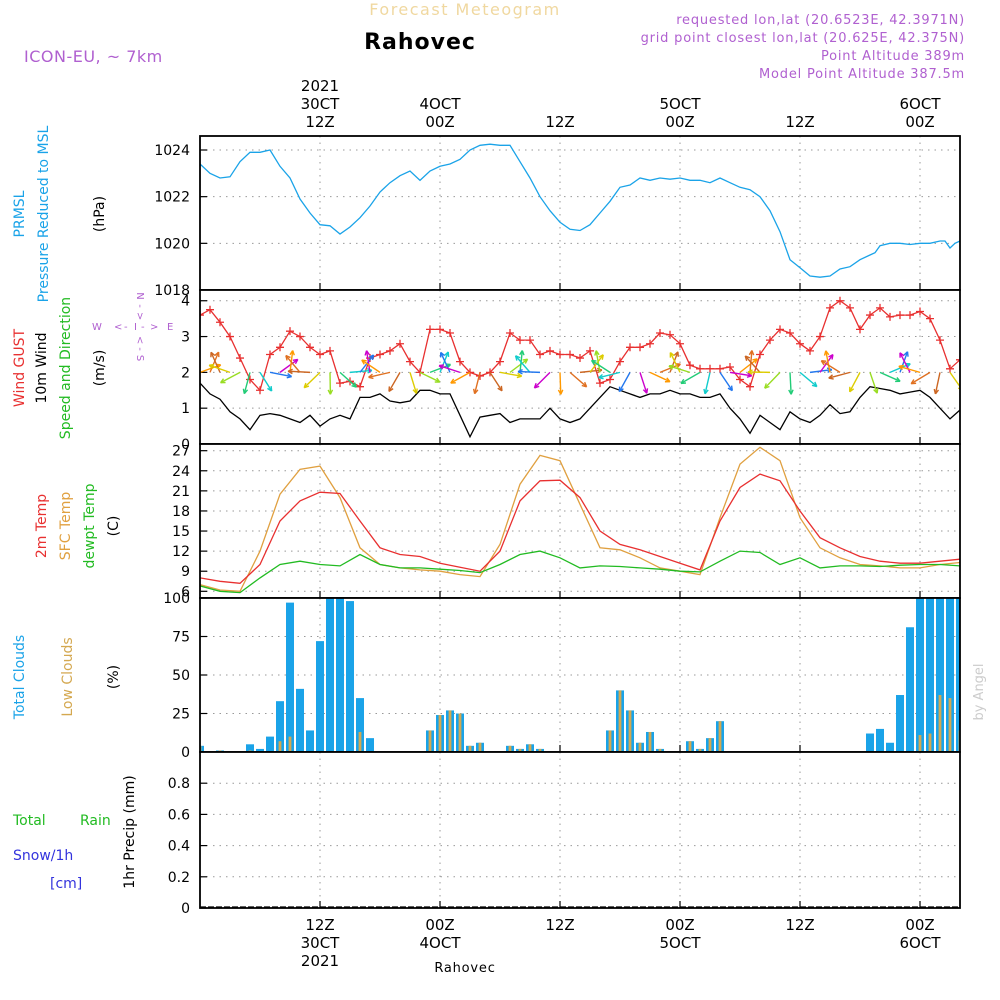  Describe the element at coordinates (580, 675) in the screenshot. I see `clouds-panel-background` at that location.